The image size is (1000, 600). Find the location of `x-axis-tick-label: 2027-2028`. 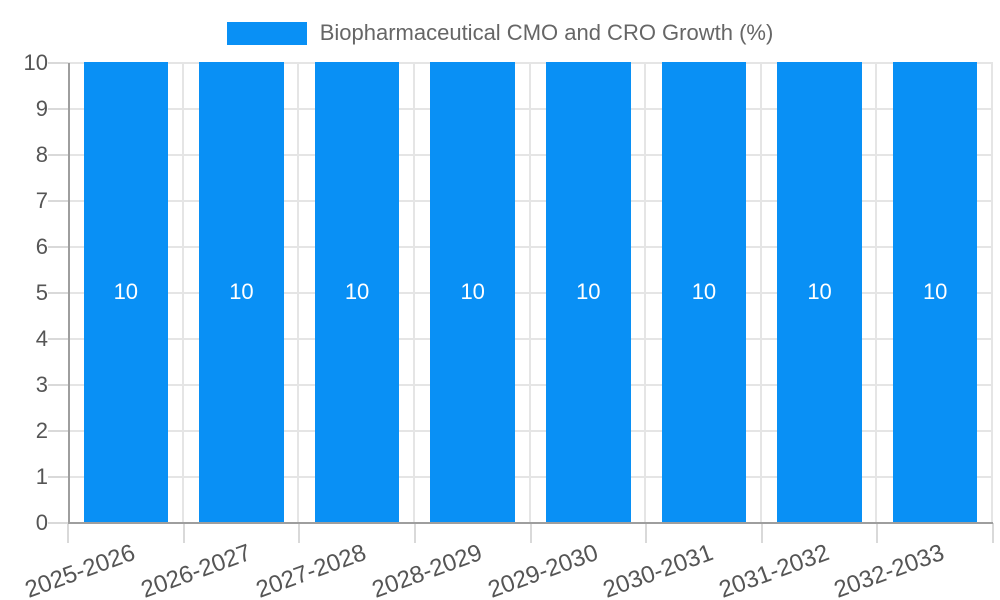

x-axis-tick-label: 2027-2028 is located at coordinates (311, 569).